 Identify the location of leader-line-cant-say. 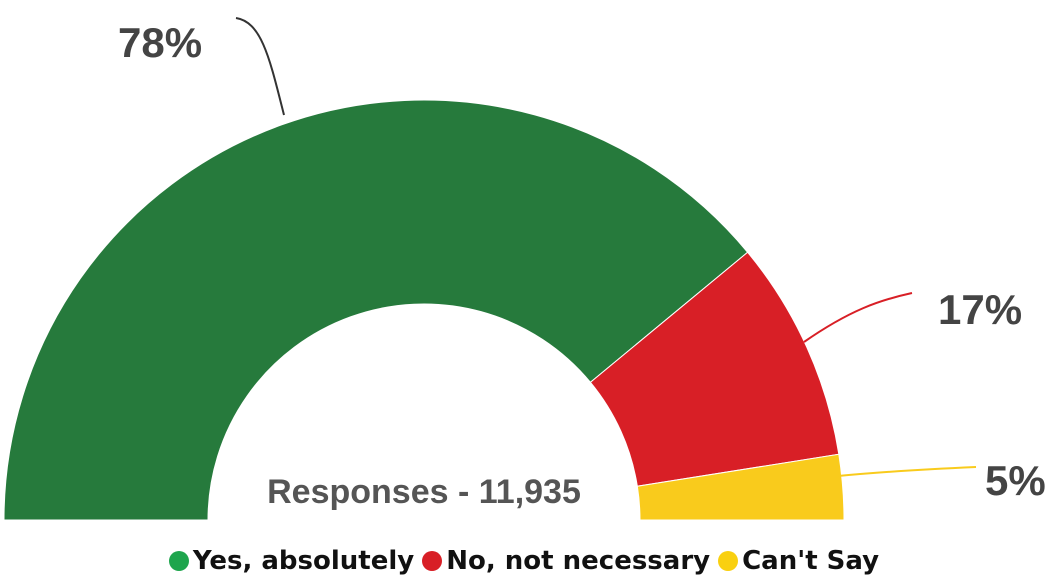
(907, 471).